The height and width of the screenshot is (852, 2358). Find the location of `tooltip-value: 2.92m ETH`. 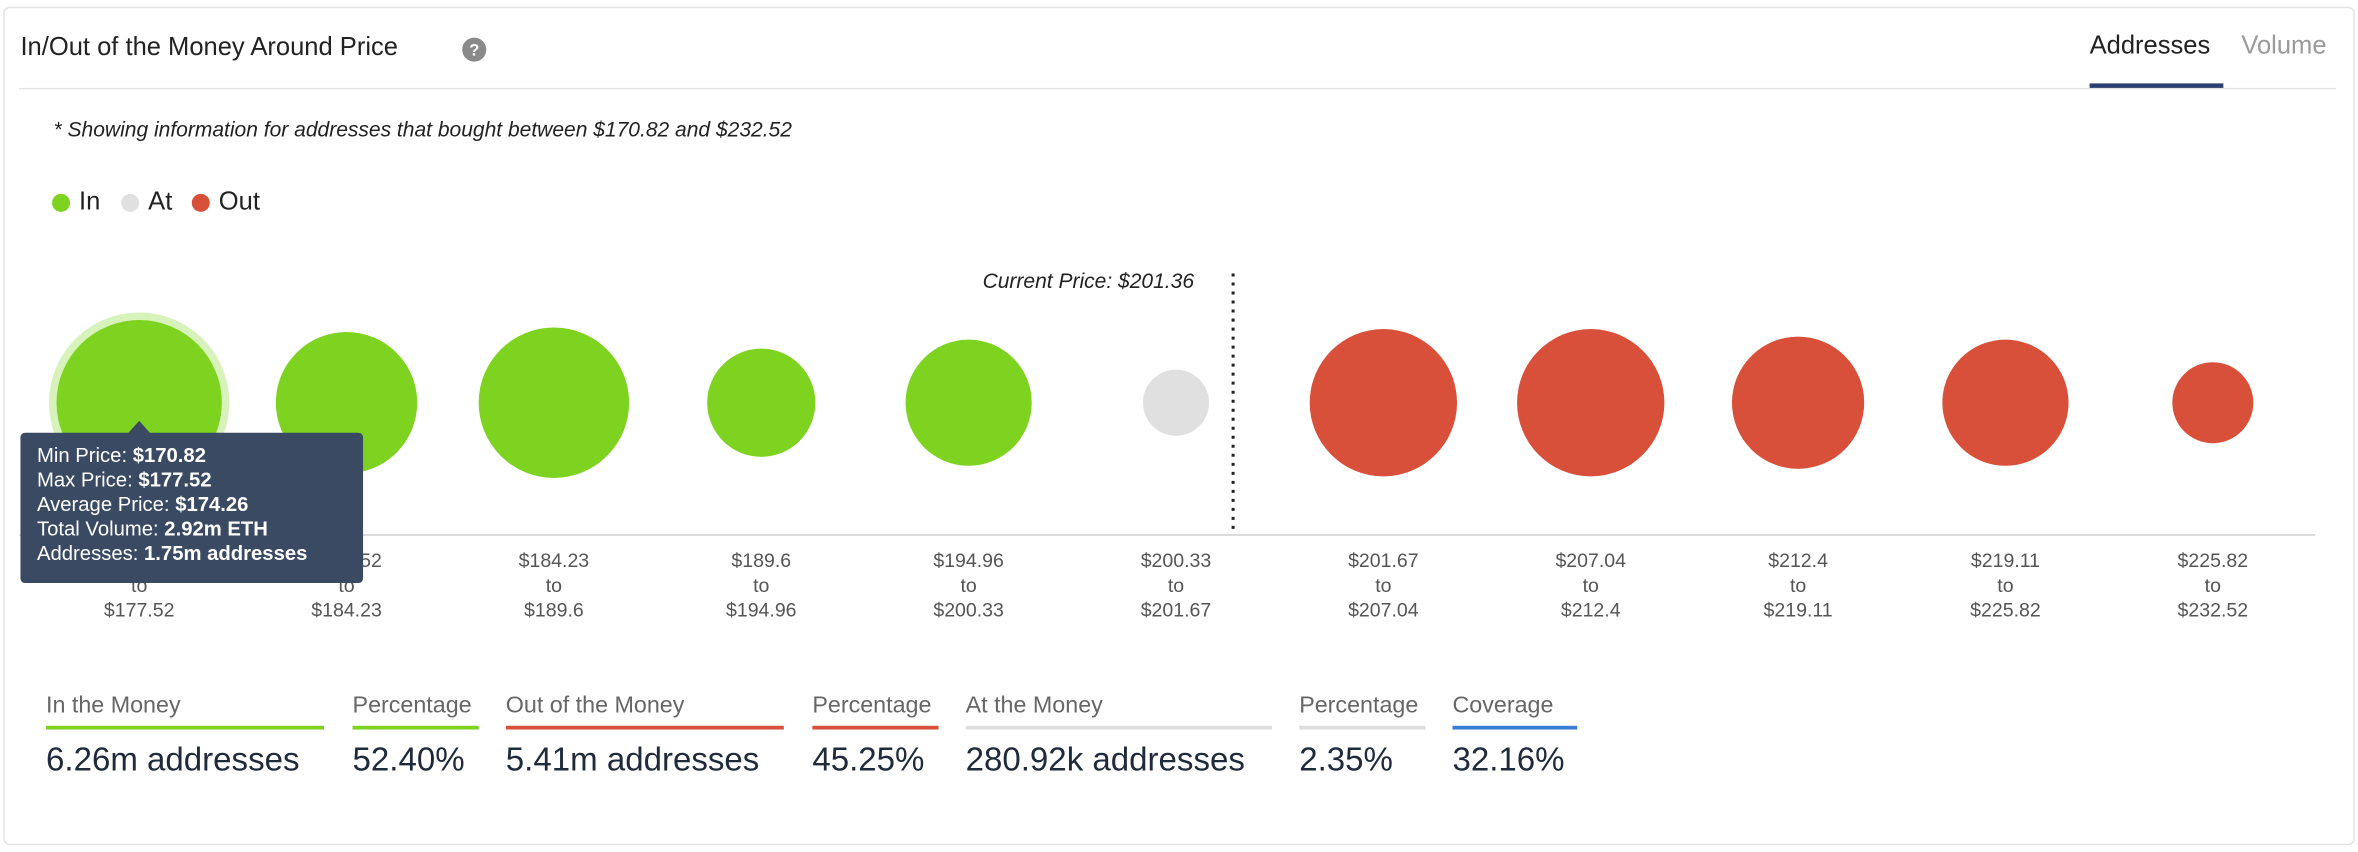

tooltip-value: 2.92m ETH is located at coordinates (216, 530).